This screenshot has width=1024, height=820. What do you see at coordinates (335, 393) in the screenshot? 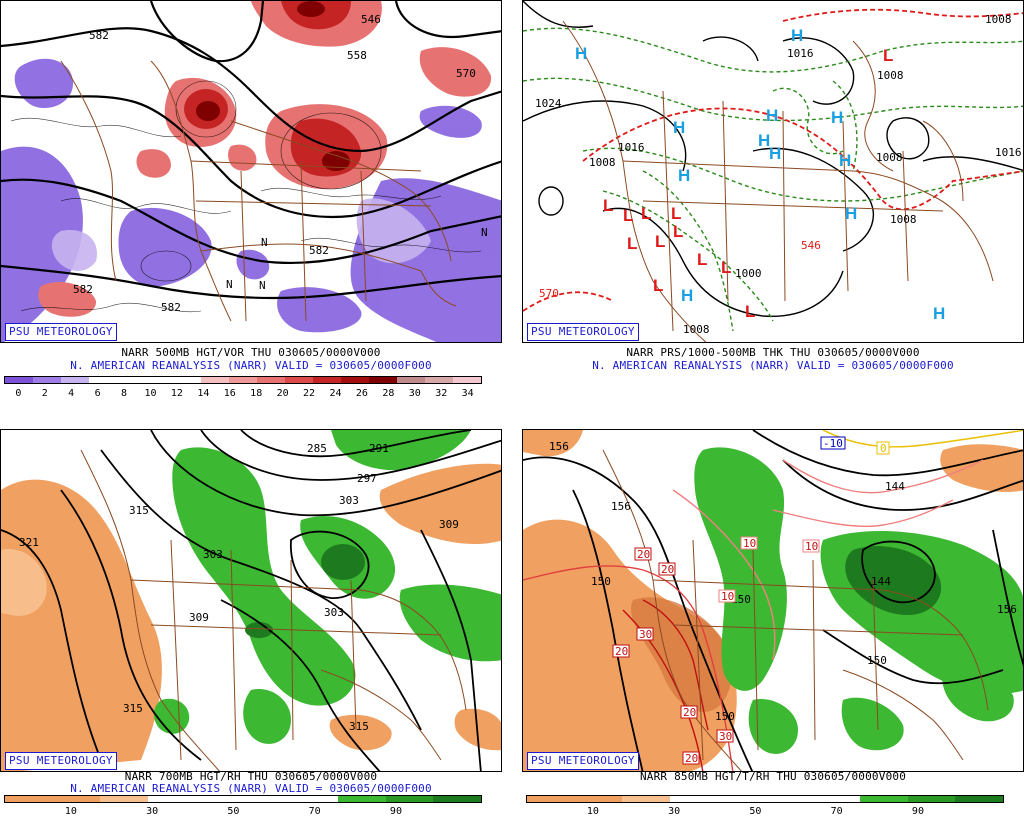
I see `scale-tick: 24` at bounding box center [335, 393].